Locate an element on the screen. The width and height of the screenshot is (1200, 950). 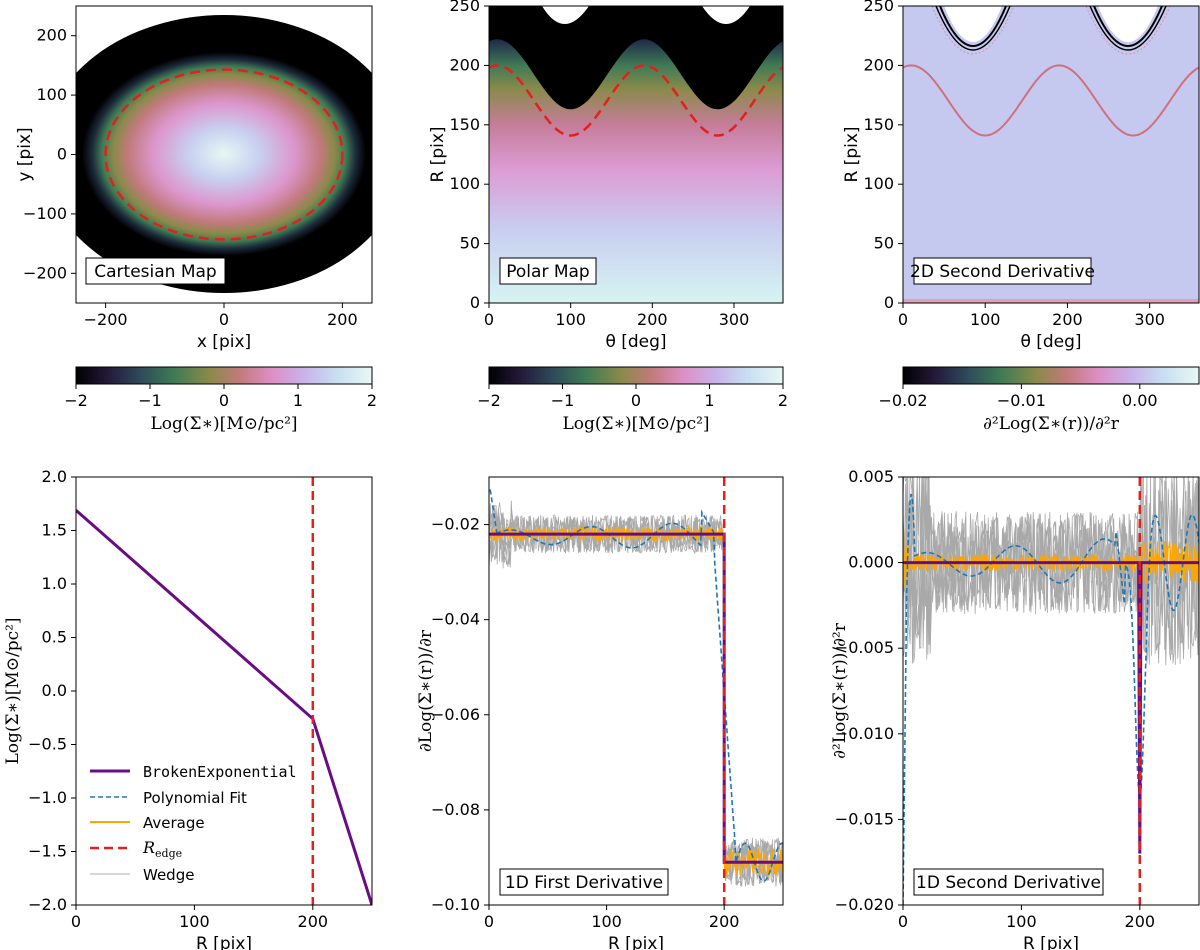
second-derivative-label-box: 1D Second Derivative is located at coordinates (1008, 882).